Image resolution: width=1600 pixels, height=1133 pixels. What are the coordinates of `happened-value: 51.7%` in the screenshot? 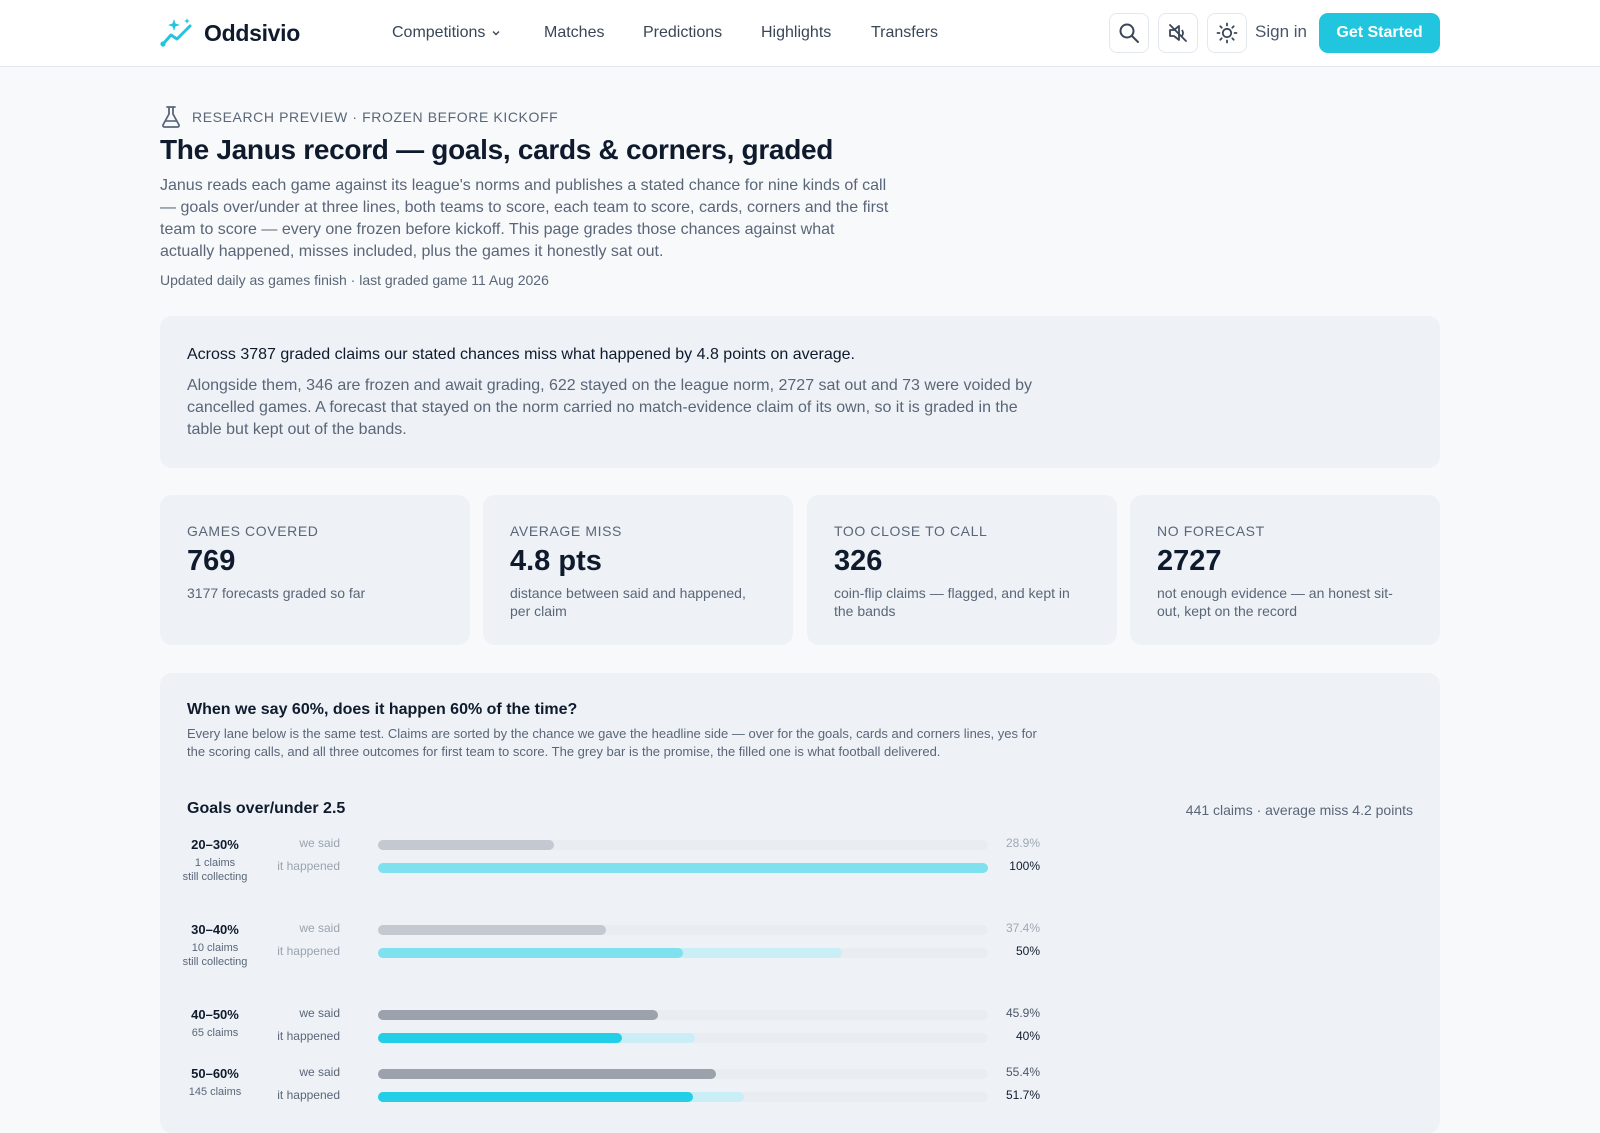 It's located at (1022, 1095).